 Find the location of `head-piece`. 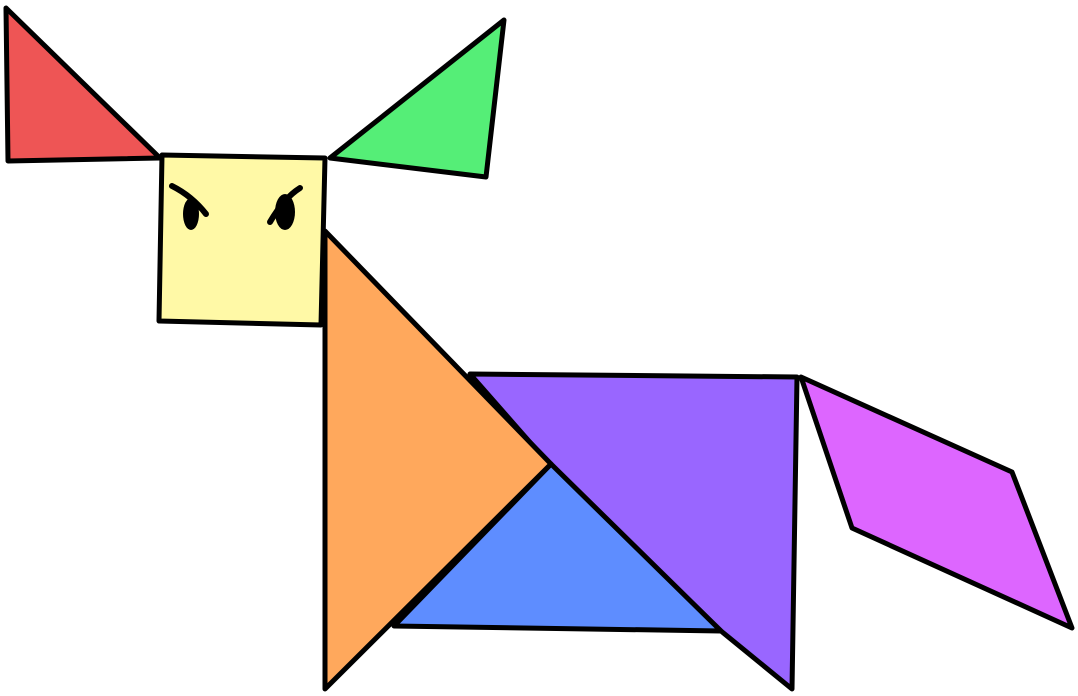

head-piece is located at coordinates (242, 240).